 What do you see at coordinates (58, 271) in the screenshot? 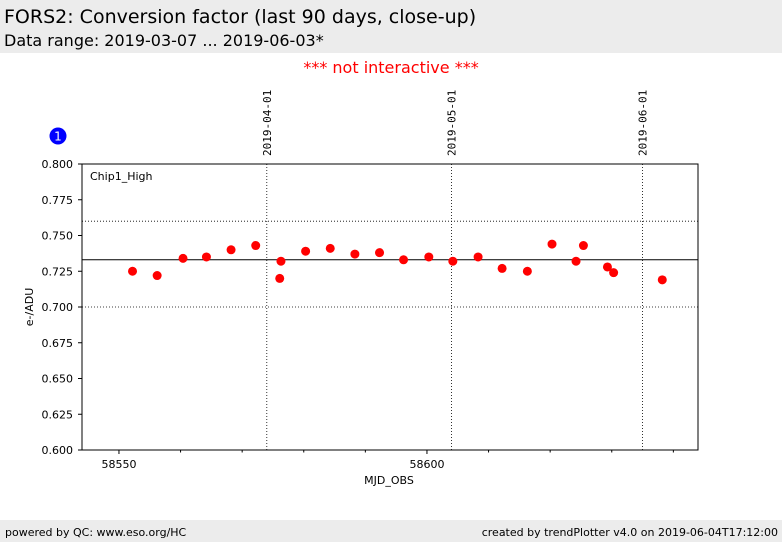
I see `y-tick-label: 0.725` at bounding box center [58, 271].